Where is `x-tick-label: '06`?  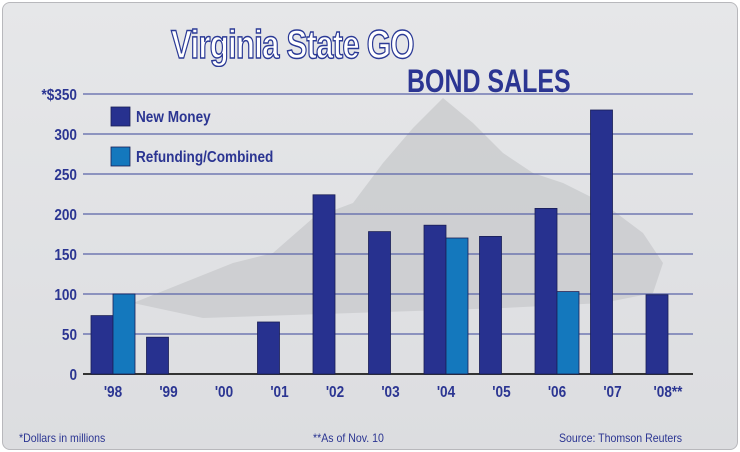 x-tick-label: '06 is located at coordinates (557, 392).